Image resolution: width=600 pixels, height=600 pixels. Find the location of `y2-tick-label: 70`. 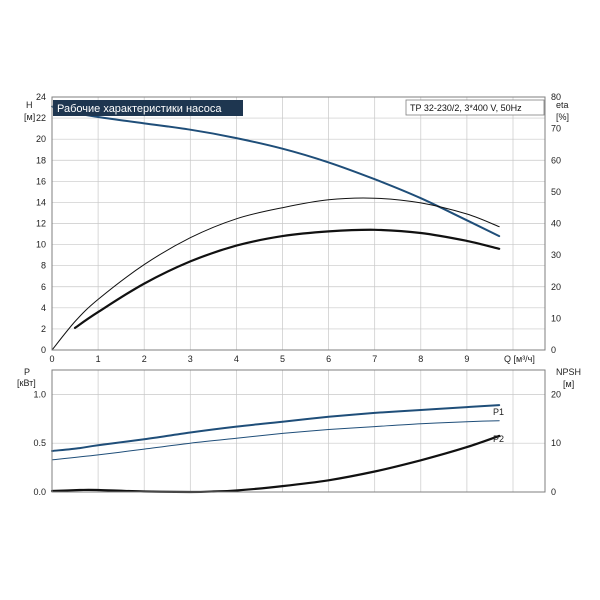

y2-tick-label: 70 is located at coordinates (556, 129).